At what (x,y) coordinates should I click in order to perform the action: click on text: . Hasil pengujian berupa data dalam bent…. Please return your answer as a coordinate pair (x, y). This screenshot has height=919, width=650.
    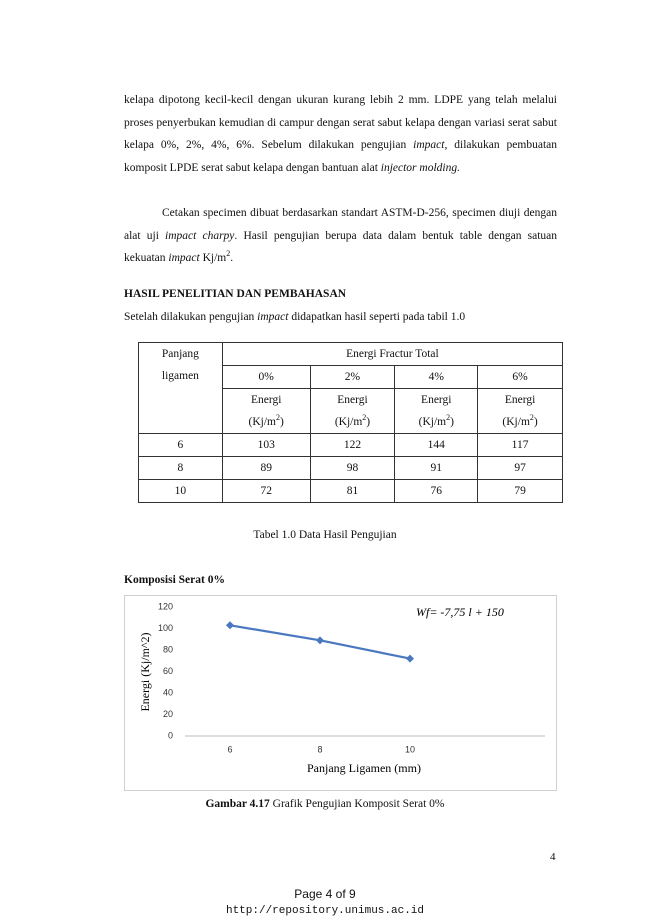
    Looking at the image, I should click on (340, 247).